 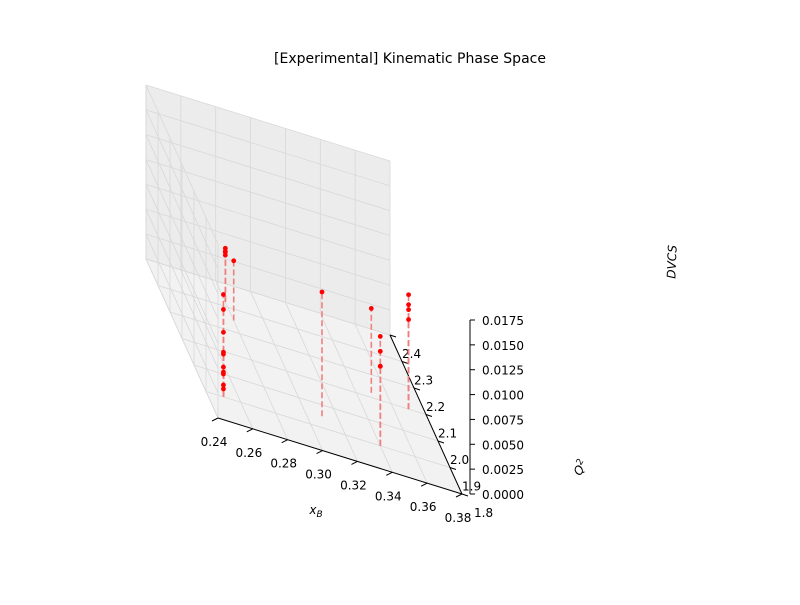 What do you see at coordinates (459, 460) in the screenshot?
I see `y-tick-label: 2.0` at bounding box center [459, 460].